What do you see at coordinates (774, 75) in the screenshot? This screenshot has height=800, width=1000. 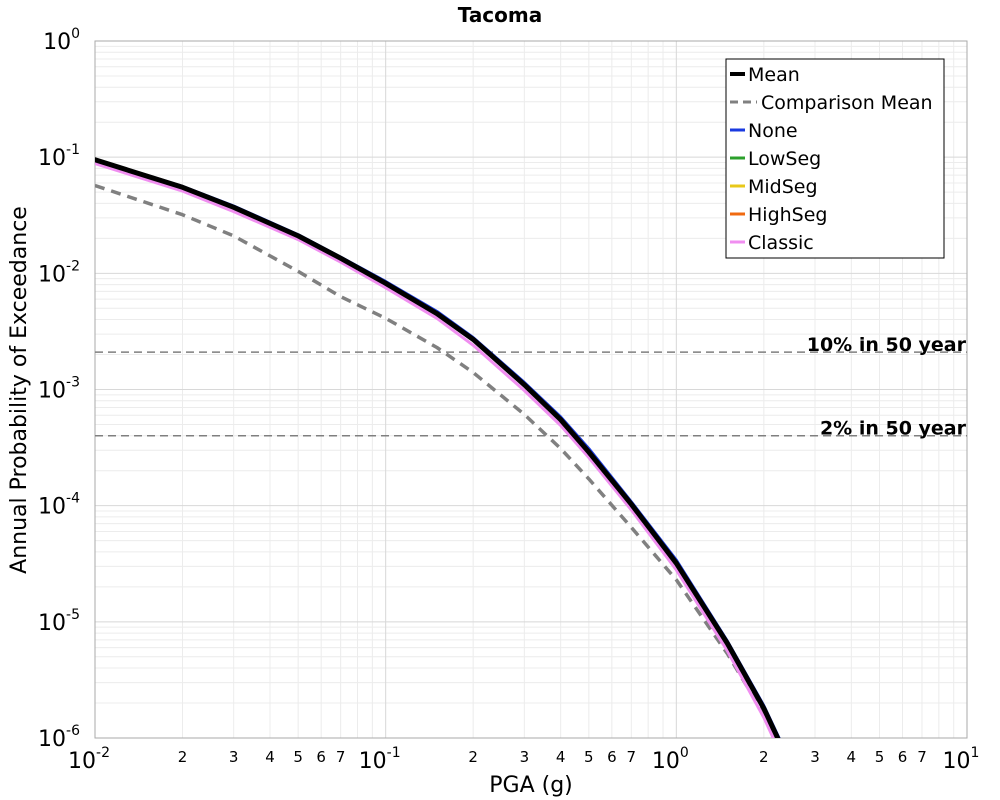 I see `legend-label: Mean` at bounding box center [774, 75].